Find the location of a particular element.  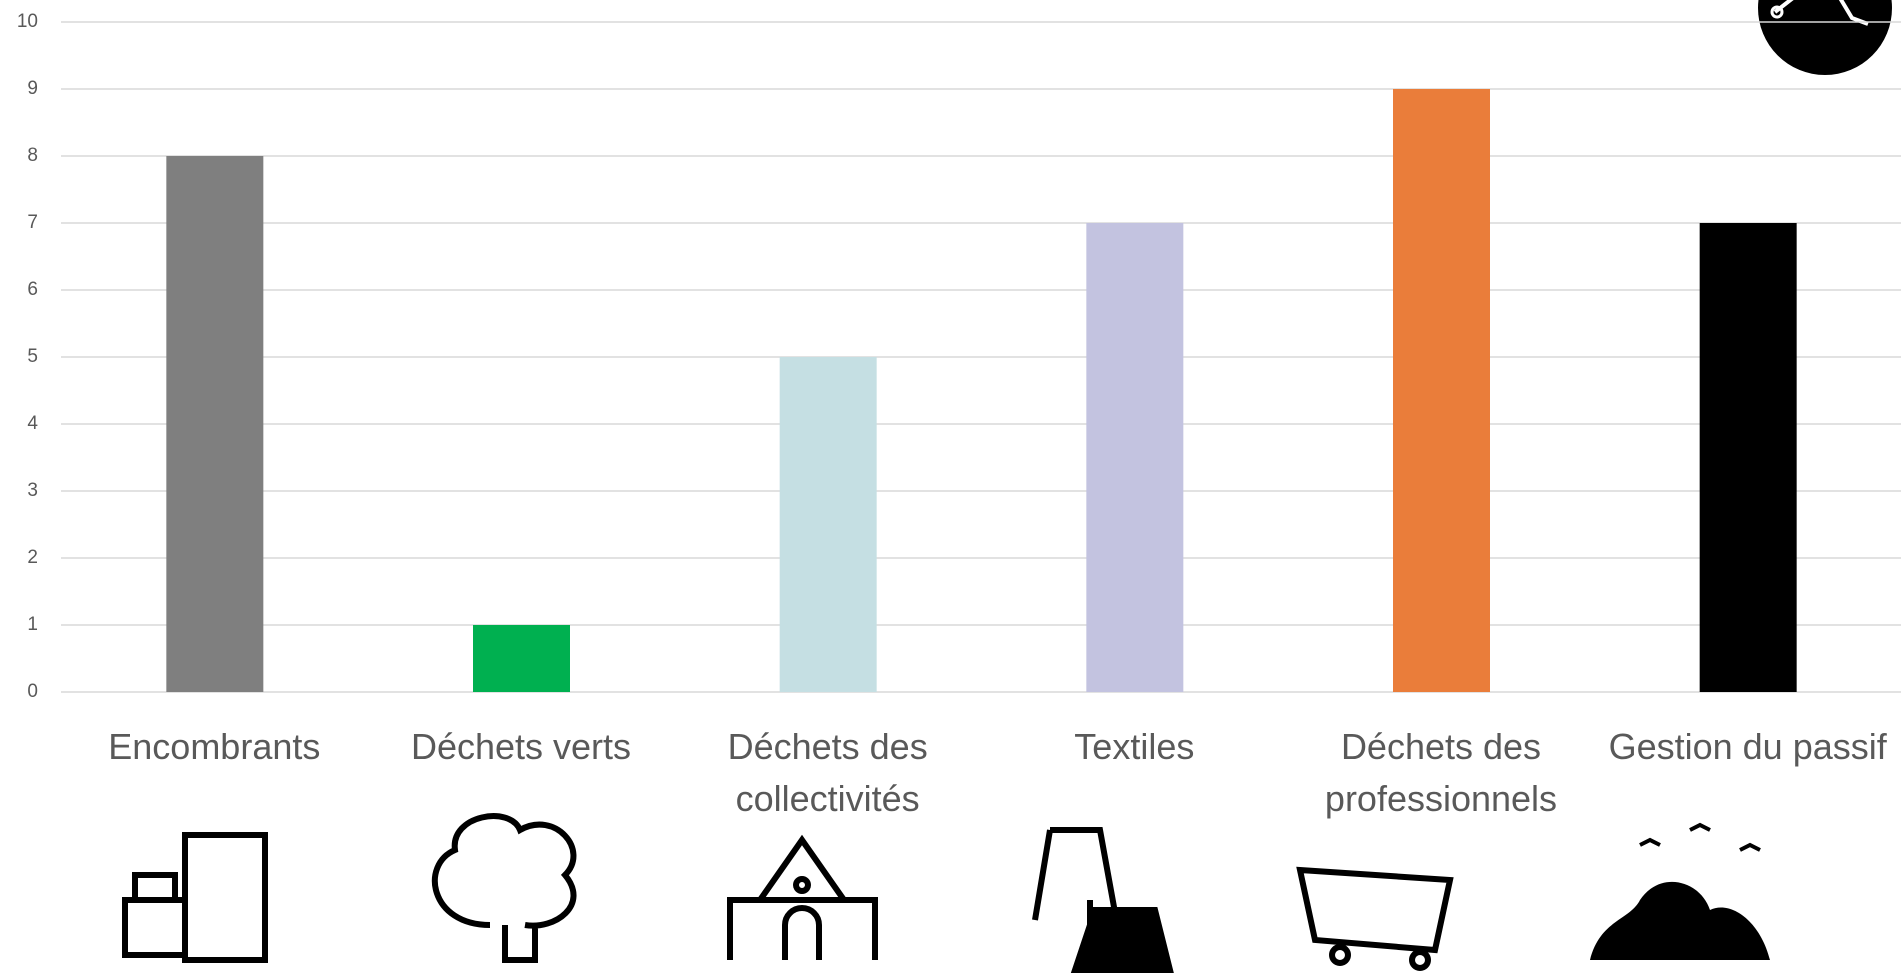

y-tick-label: 9 is located at coordinates (32, 88).